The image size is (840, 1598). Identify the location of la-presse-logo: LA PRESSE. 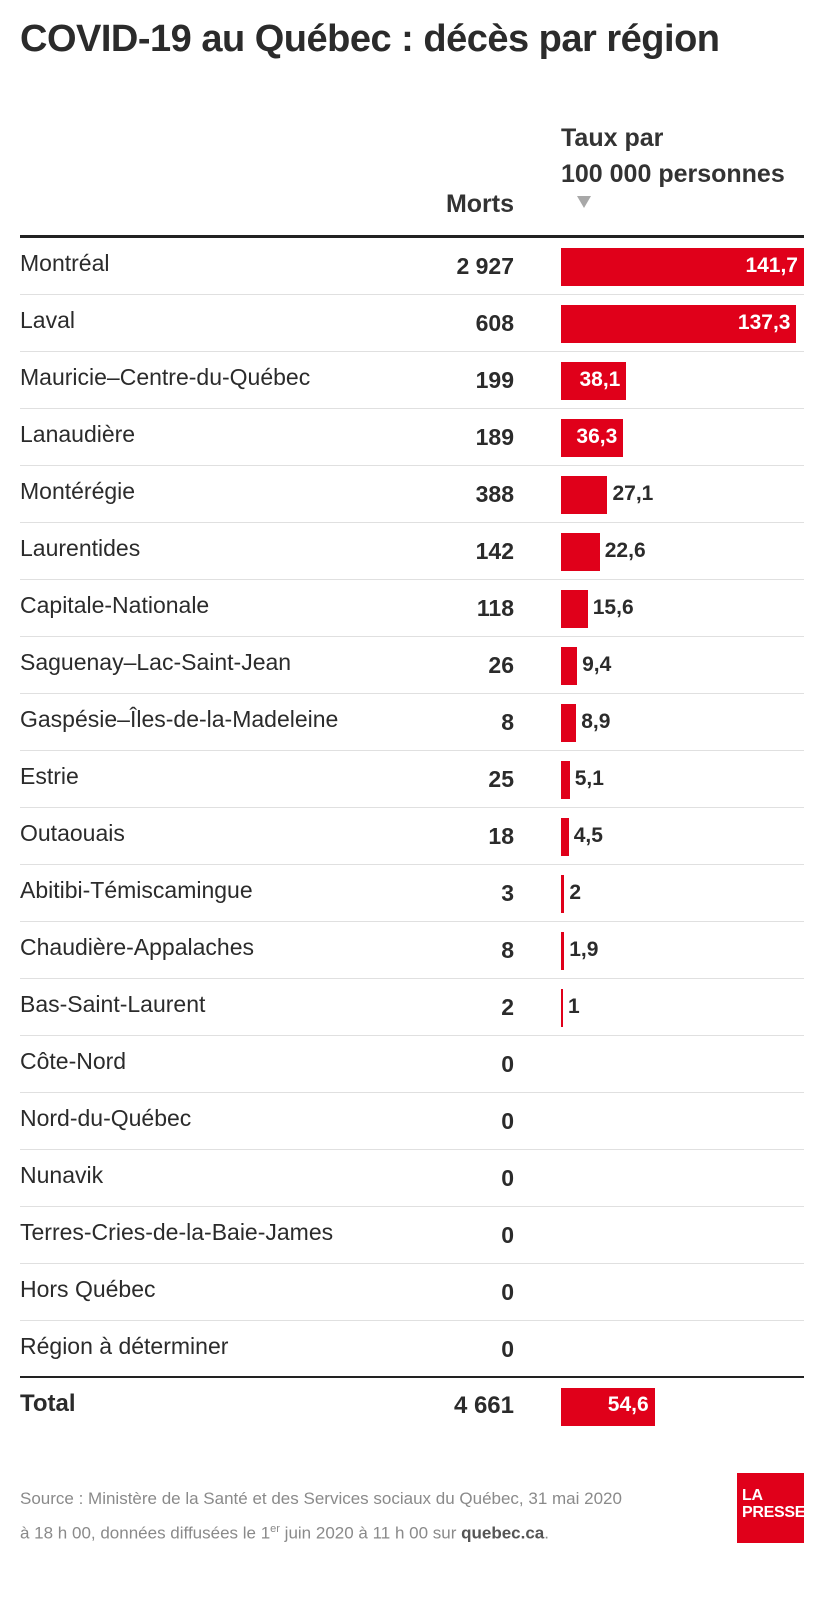
(771, 1508).